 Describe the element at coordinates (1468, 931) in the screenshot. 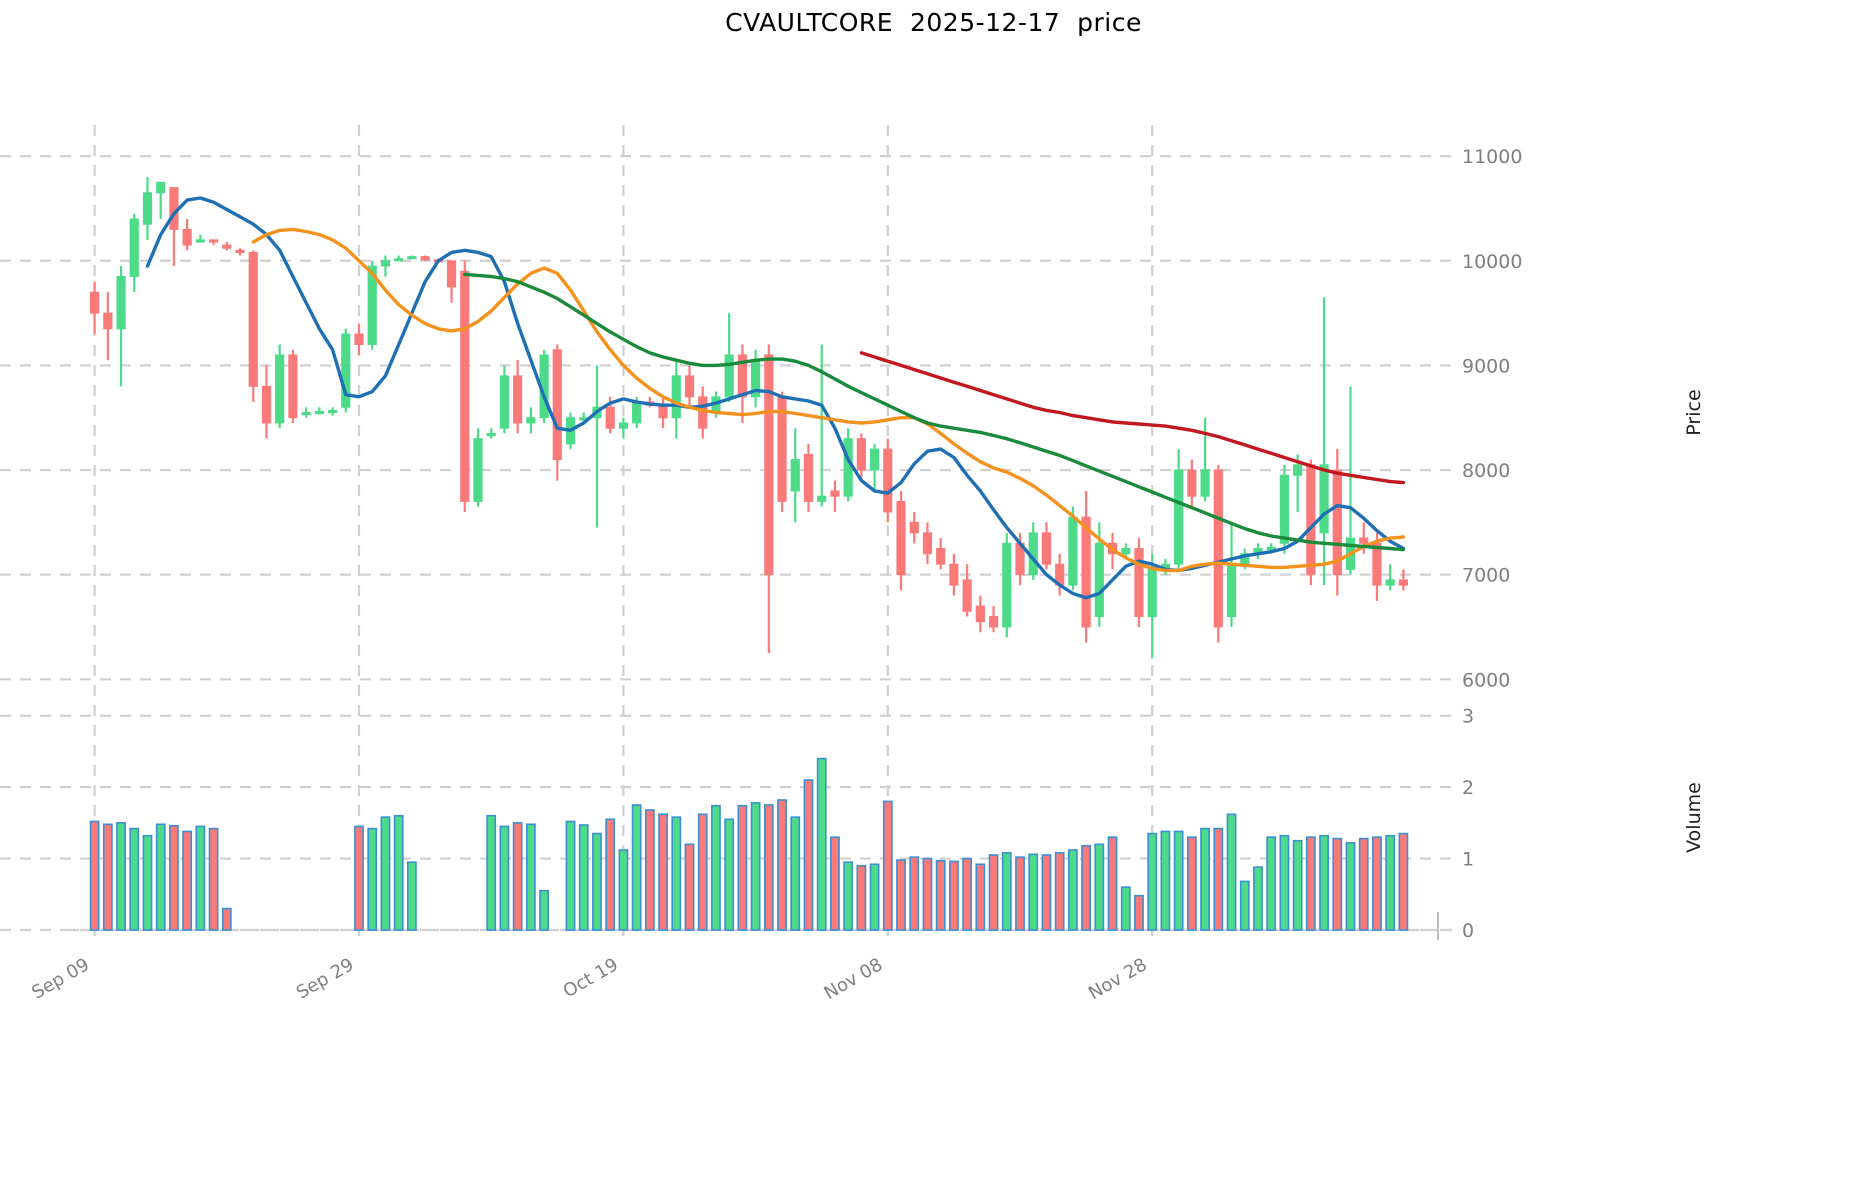

I see `volume-tick-label: 0` at that location.